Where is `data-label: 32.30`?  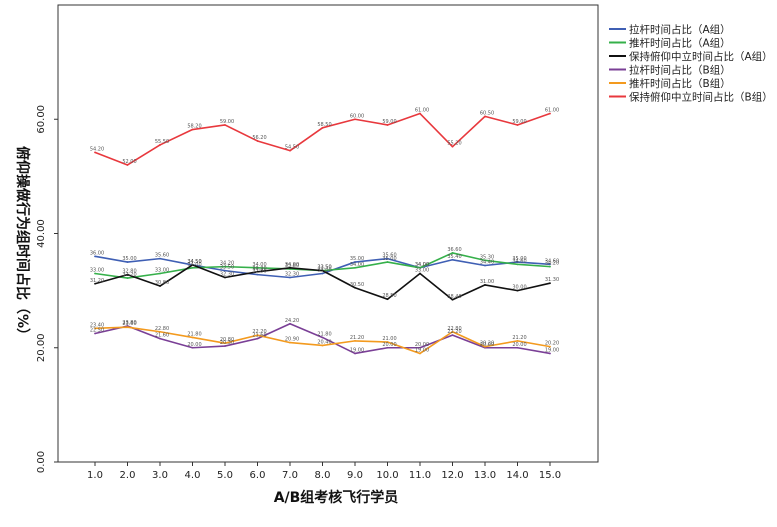 data-label: 32.30 is located at coordinates (292, 274).